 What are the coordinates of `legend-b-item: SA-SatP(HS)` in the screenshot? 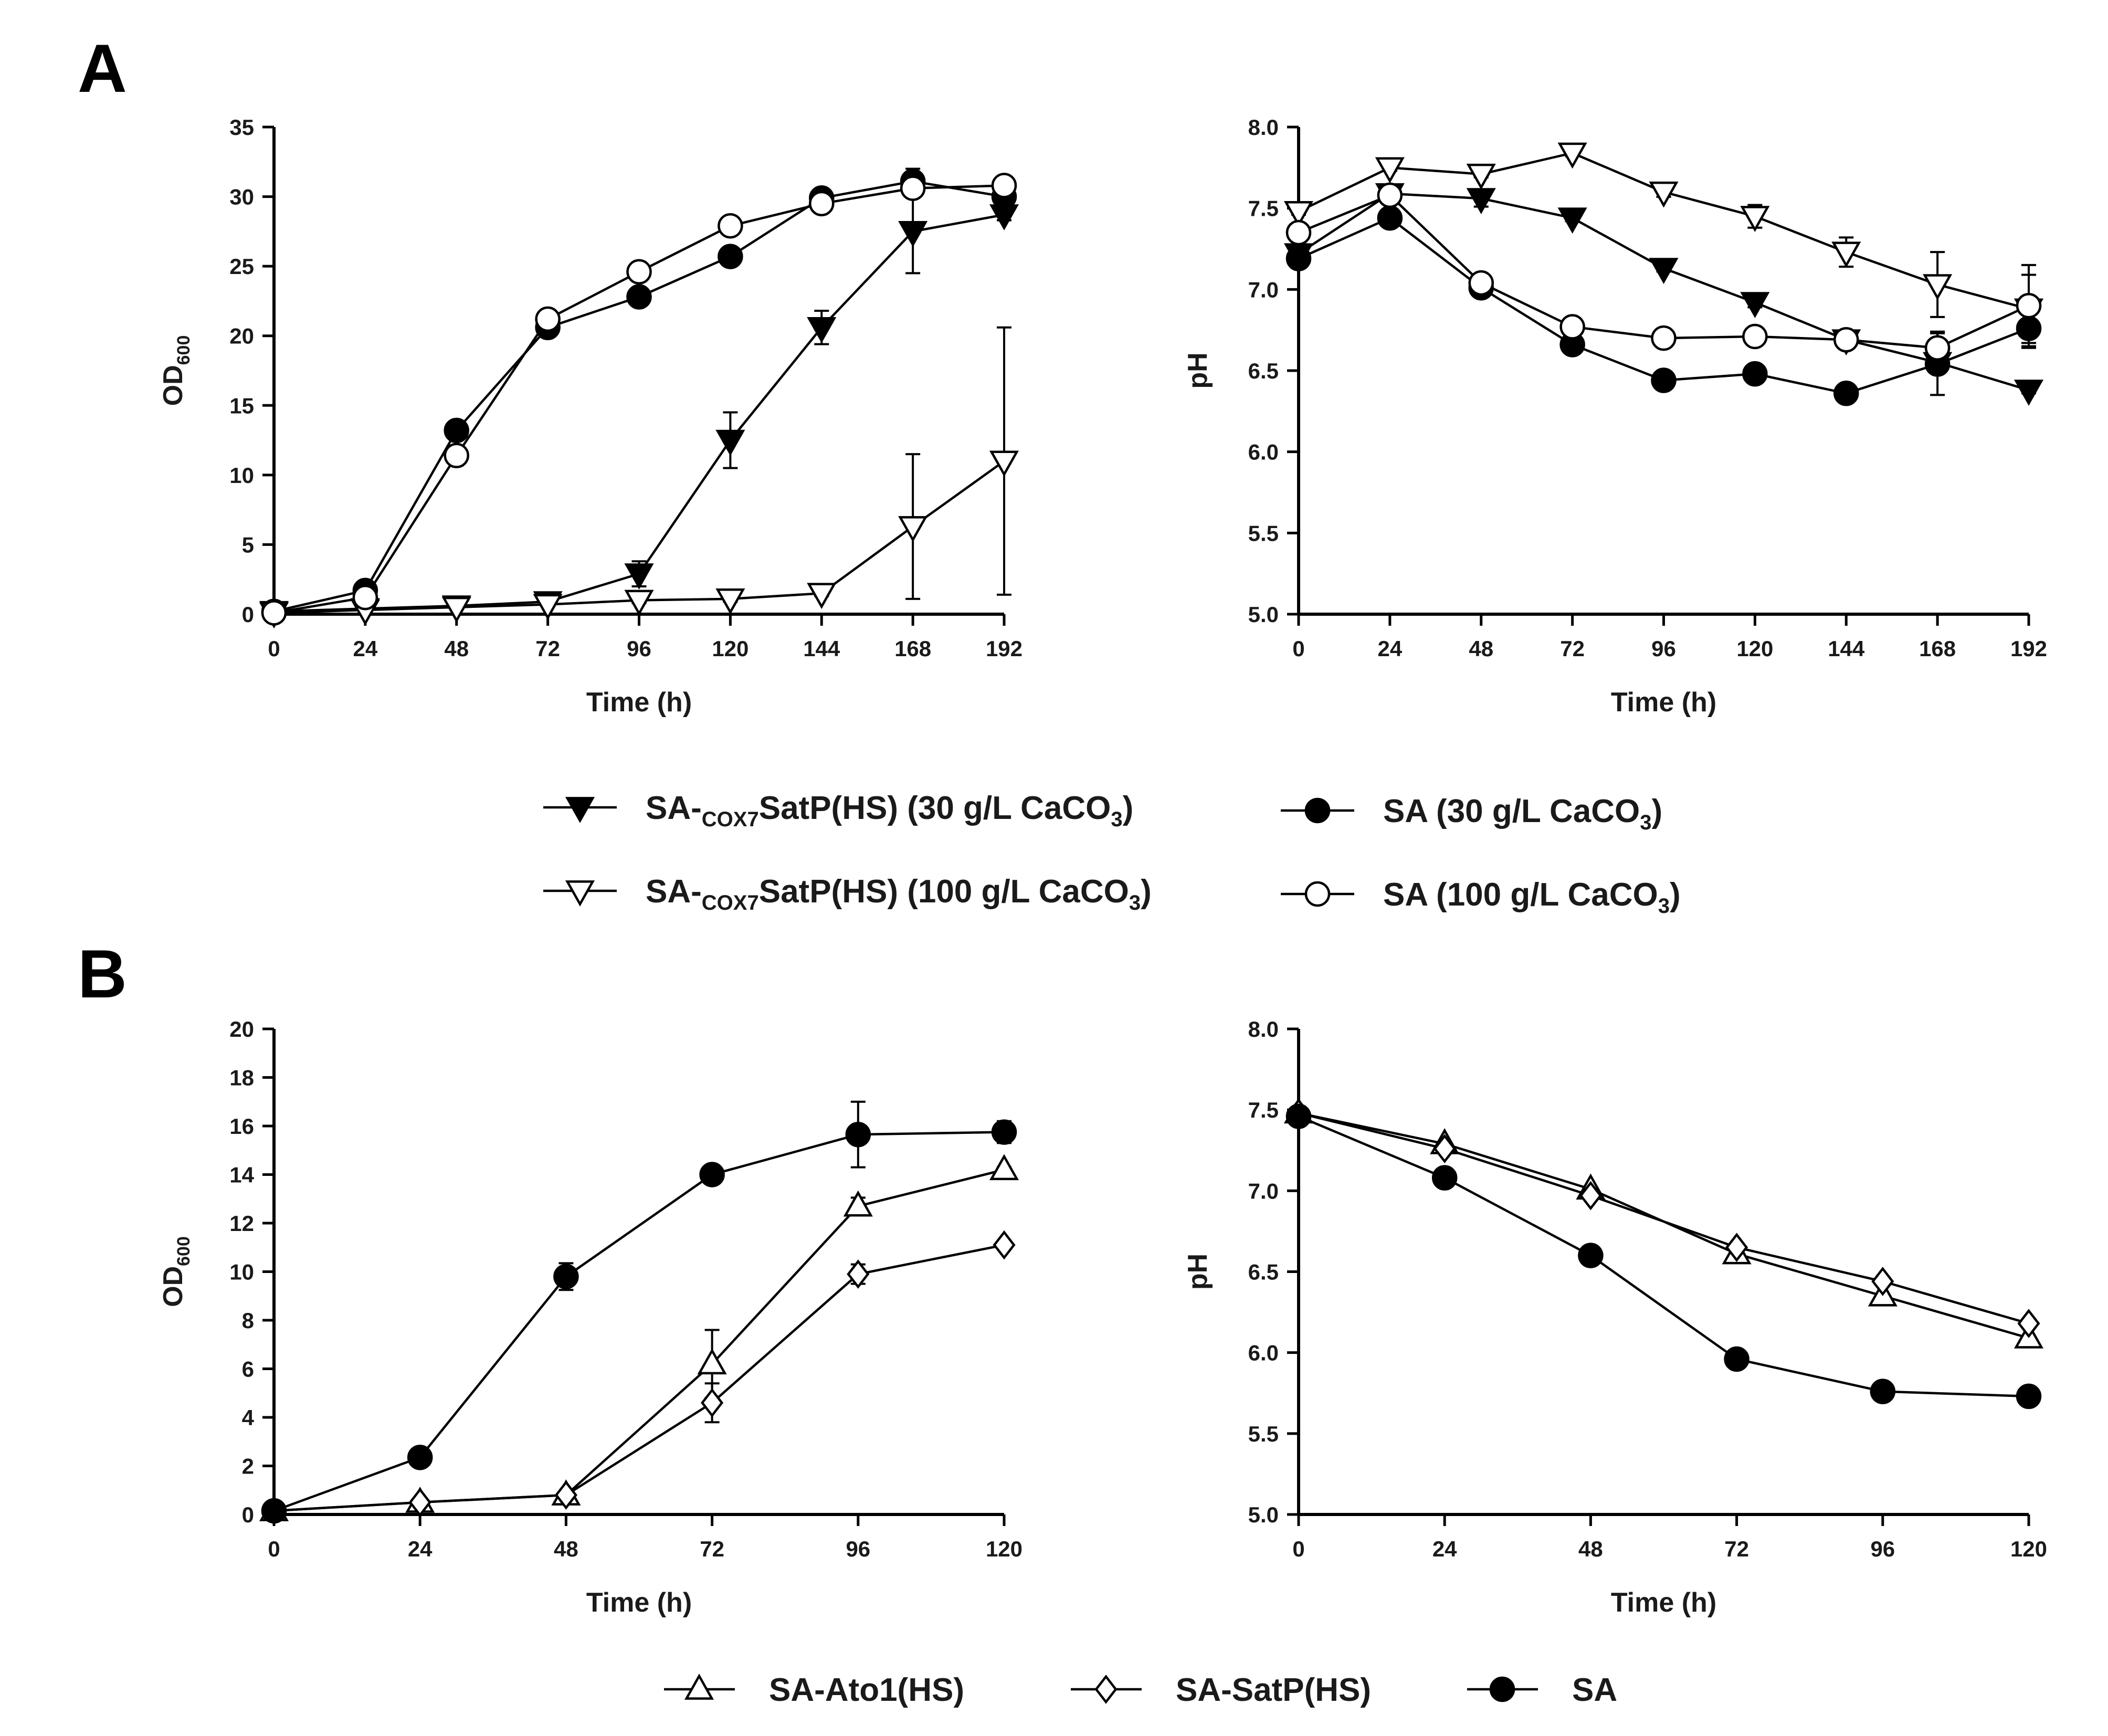 It's located at (1221, 1690).